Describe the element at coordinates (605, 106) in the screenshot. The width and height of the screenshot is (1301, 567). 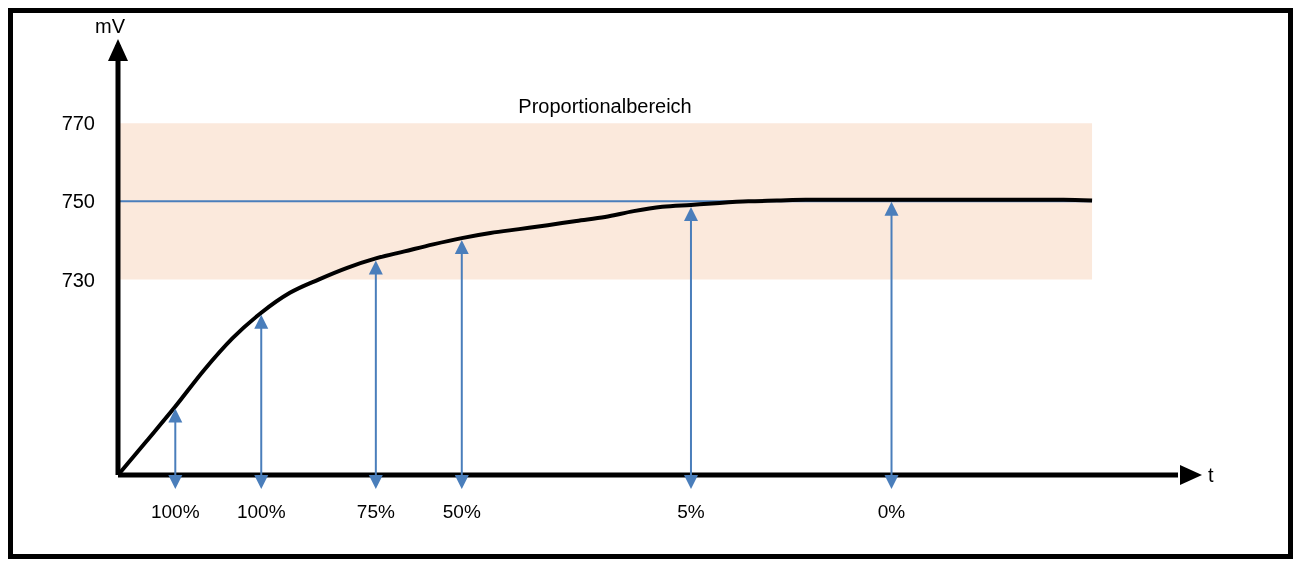
I see `band-label: Proportionalbereich` at that location.